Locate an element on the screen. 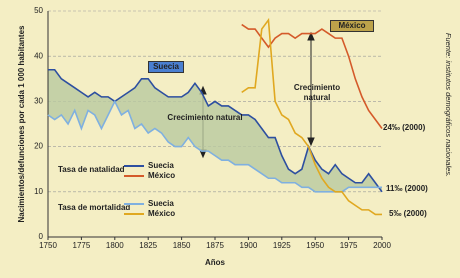  x-tick-label: 1800 is located at coordinates (115, 245).